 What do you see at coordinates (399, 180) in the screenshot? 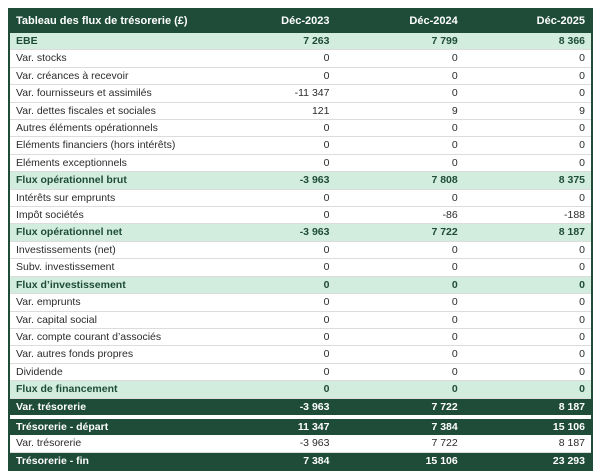
I see `cell-value: 7 808` at bounding box center [399, 180].